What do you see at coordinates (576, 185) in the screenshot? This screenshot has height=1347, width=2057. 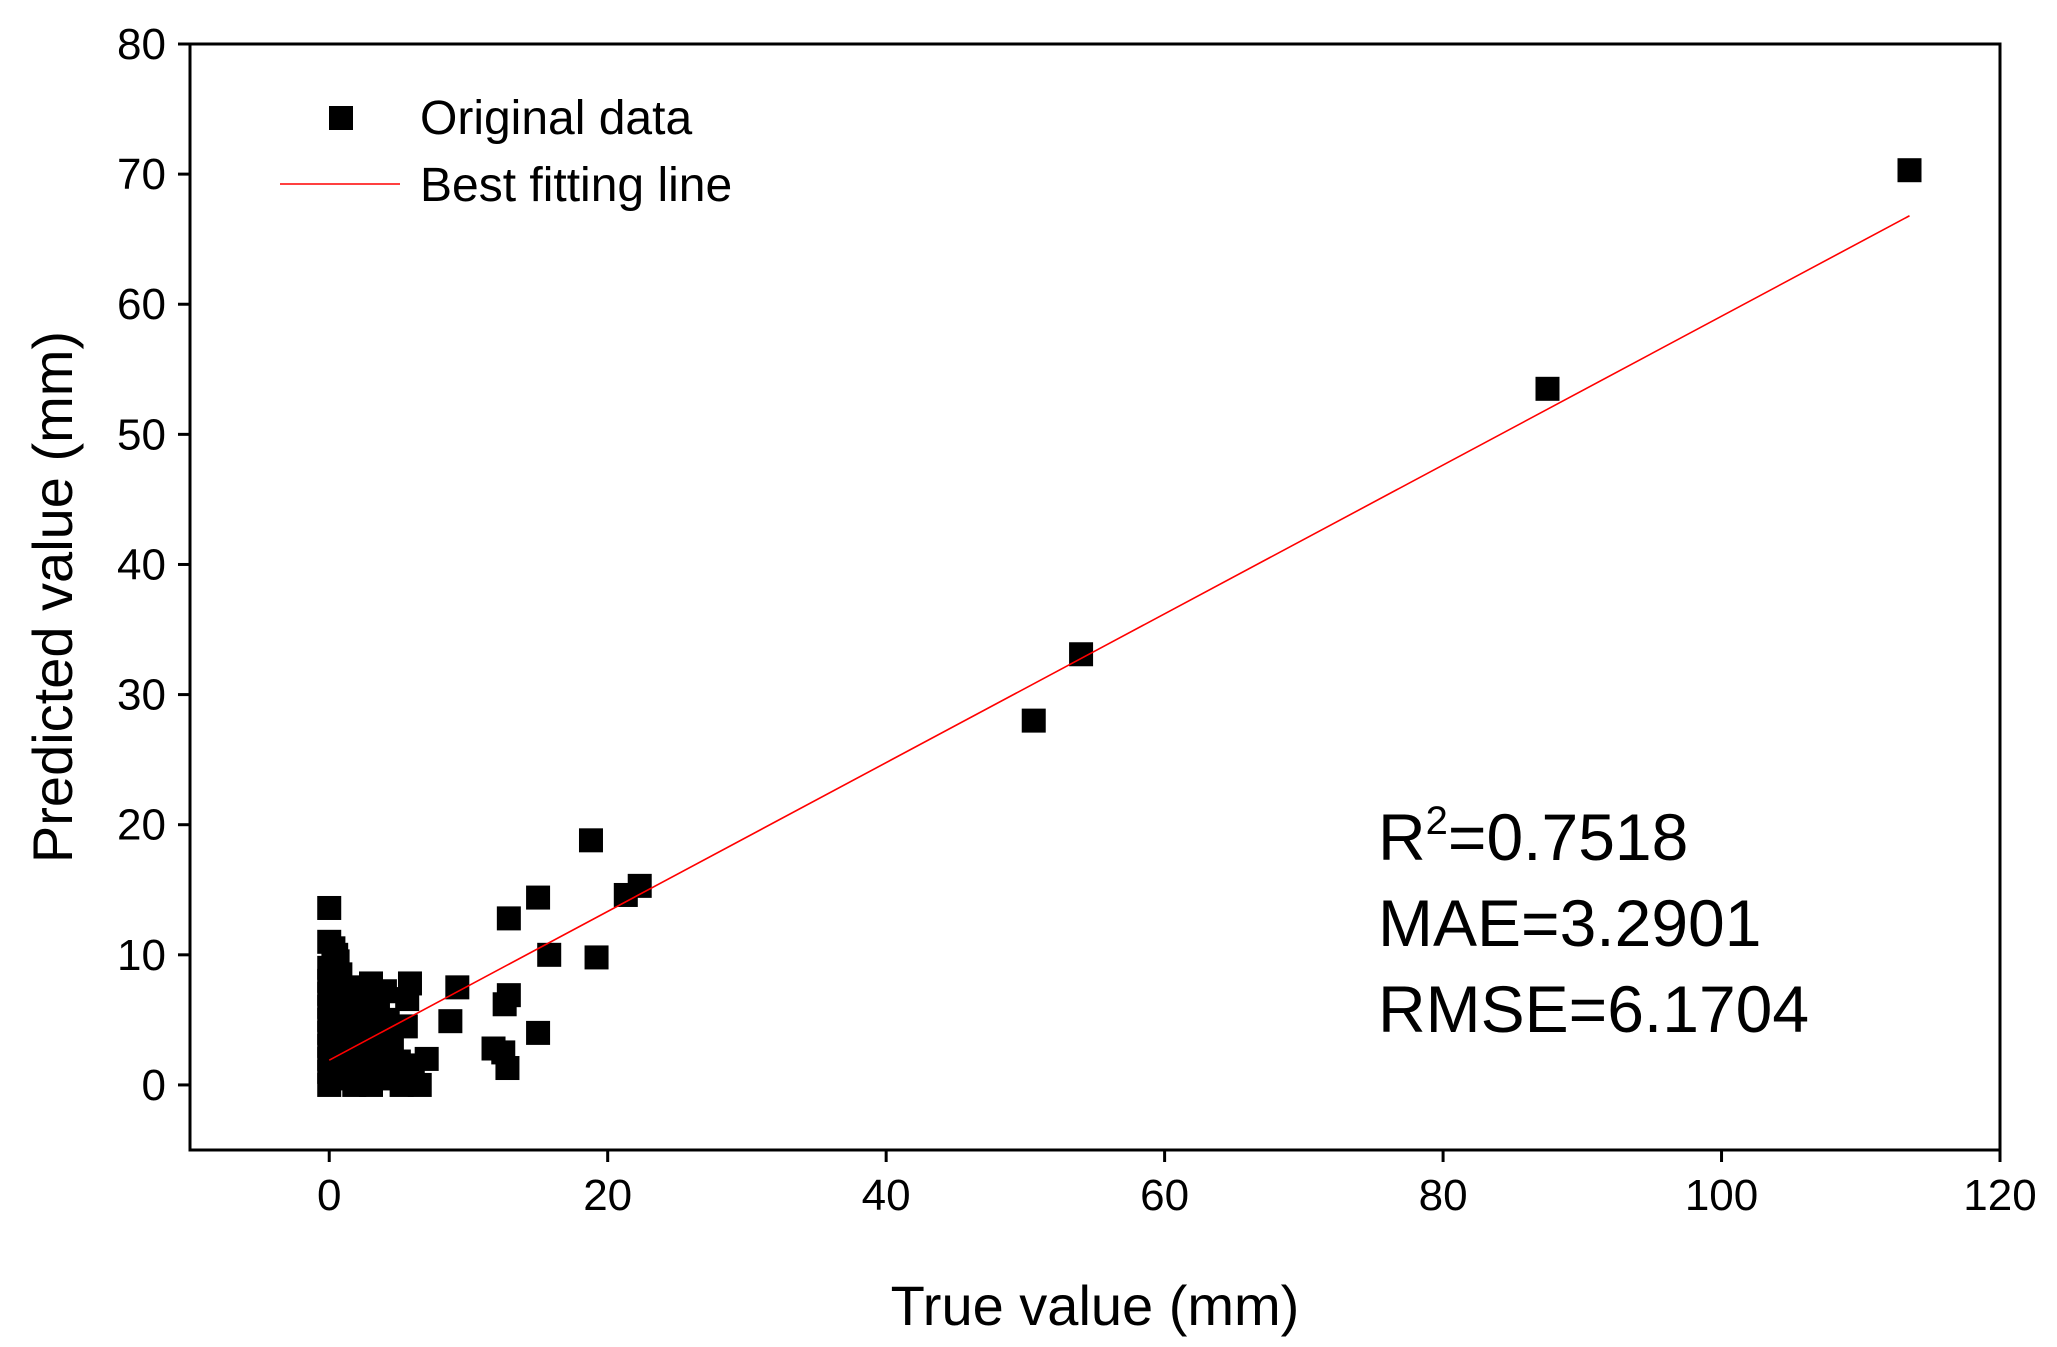 I see `legend-label-best-fitting-line: Best fitting line` at bounding box center [576, 185].